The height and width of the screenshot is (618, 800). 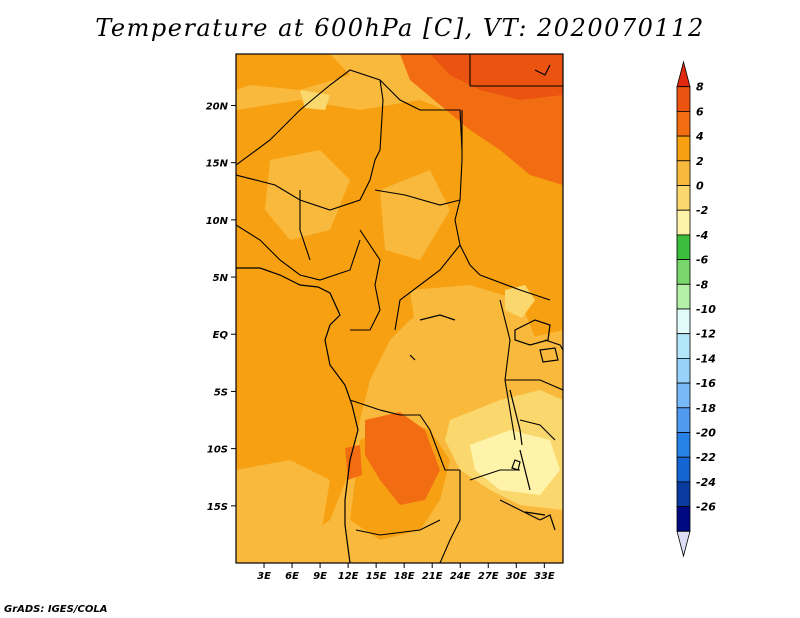 I want to click on x-tick-label: 12E, so click(x=348, y=576).